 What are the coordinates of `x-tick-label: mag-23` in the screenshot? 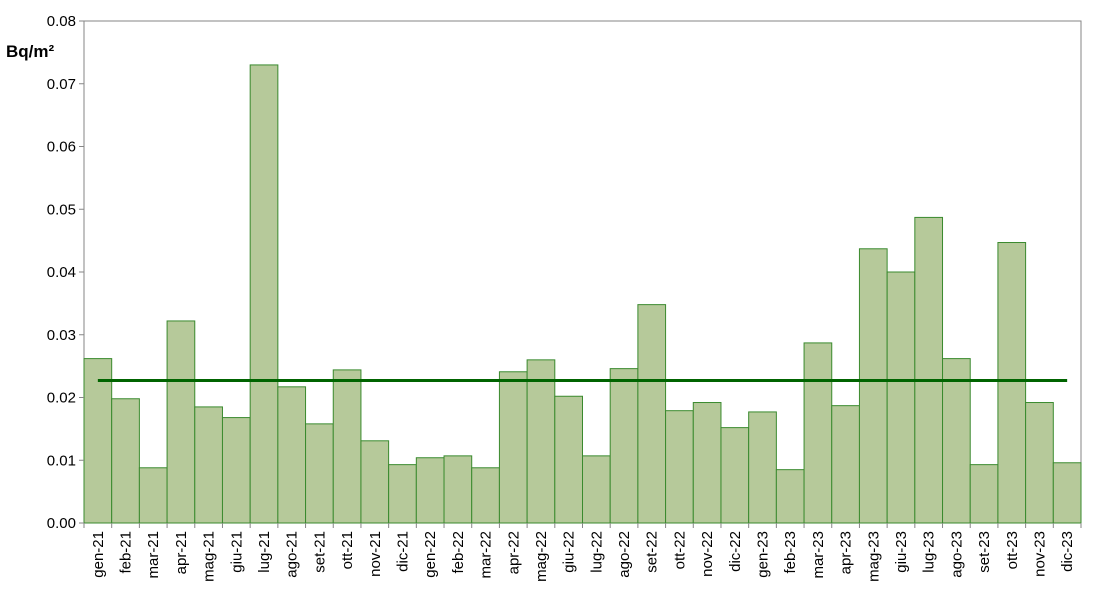 It's located at (873, 556).